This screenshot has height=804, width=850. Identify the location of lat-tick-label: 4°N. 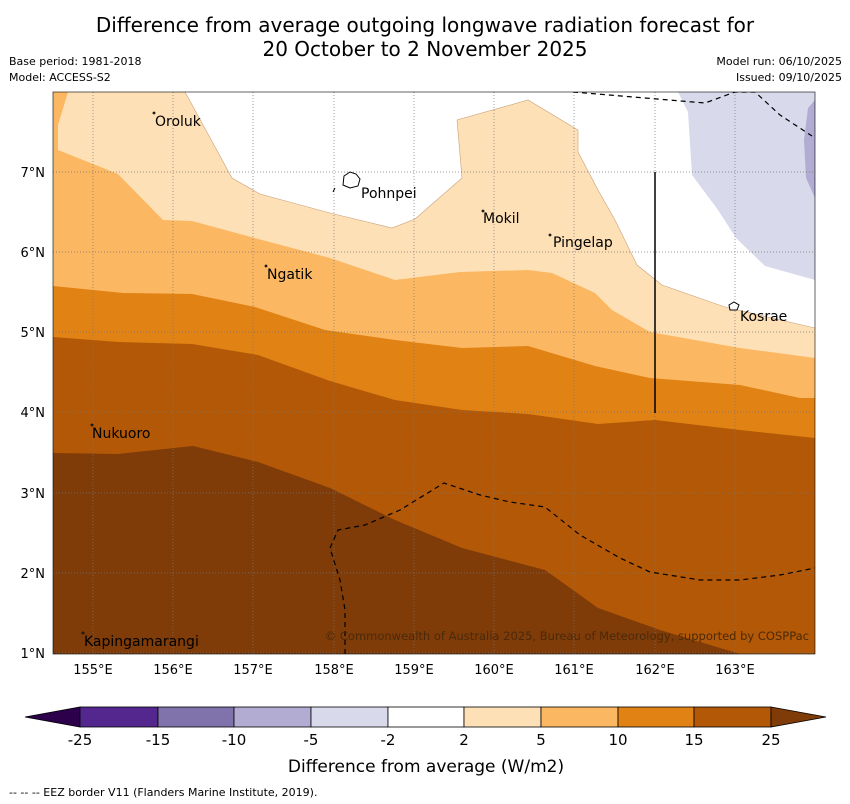
(33, 413).